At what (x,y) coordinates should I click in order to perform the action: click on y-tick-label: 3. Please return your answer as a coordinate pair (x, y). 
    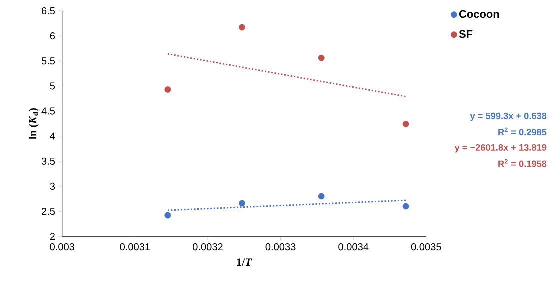
    Looking at the image, I should click on (53, 186).